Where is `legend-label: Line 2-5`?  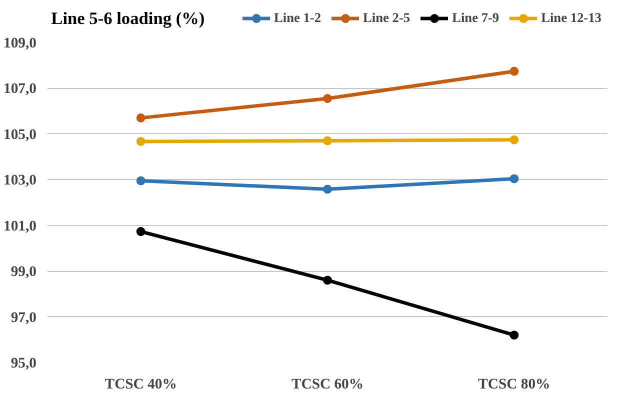
legend-label: Line 2-5 is located at coordinates (386, 18).